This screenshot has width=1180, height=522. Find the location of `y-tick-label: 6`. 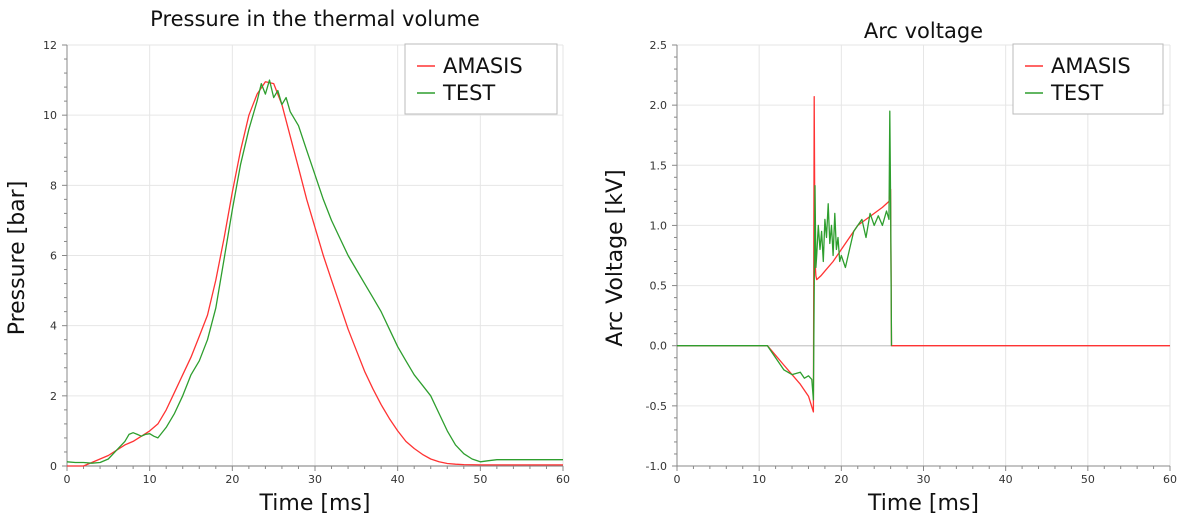

y-tick-label: 6 is located at coordinates (53, 256).